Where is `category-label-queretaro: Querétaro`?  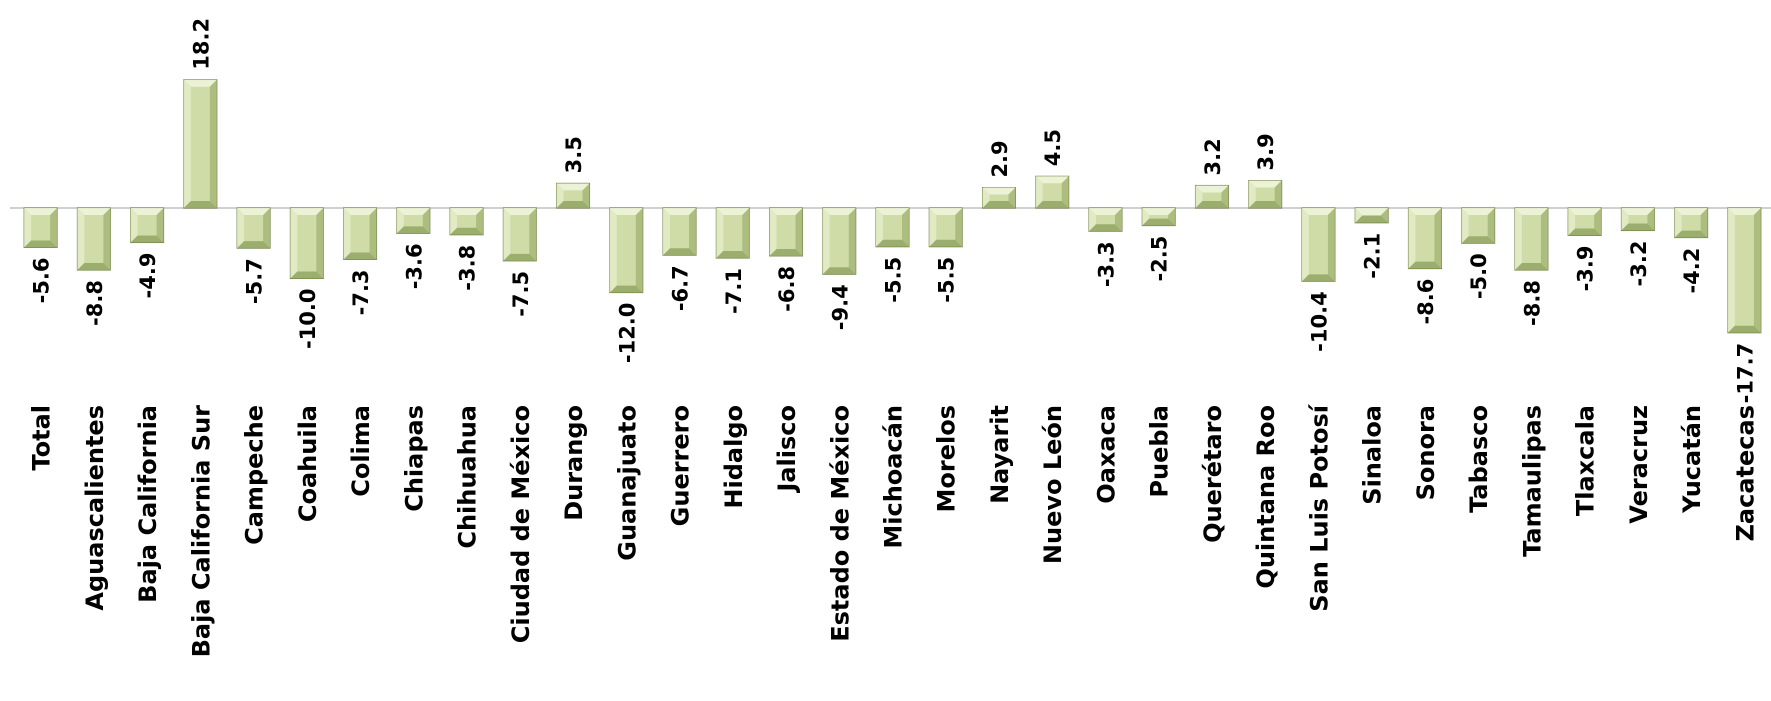 category-label-queretaro: Querétaro is located at coordinates (1213, 474).